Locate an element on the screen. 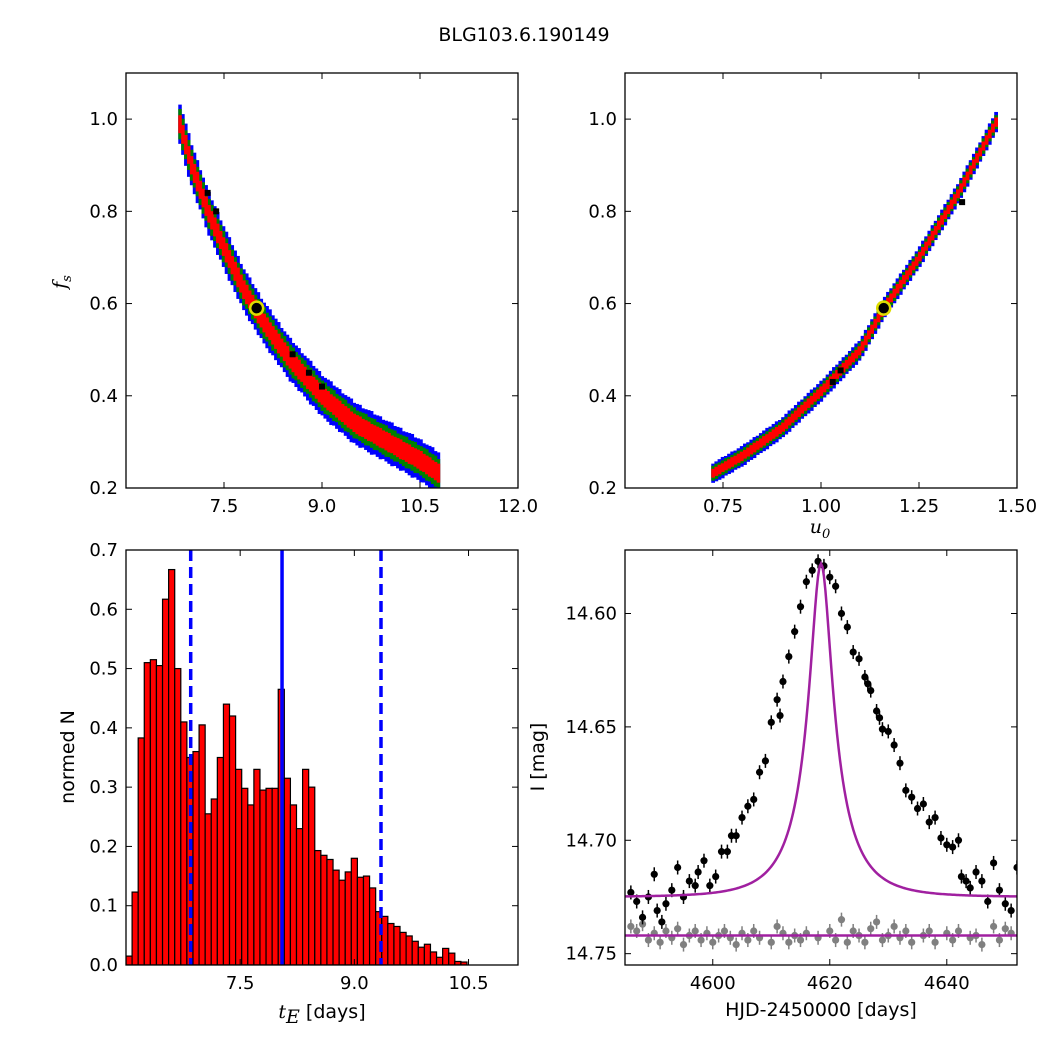  y-axis-label: normed N is located at coordinates (68, 757).